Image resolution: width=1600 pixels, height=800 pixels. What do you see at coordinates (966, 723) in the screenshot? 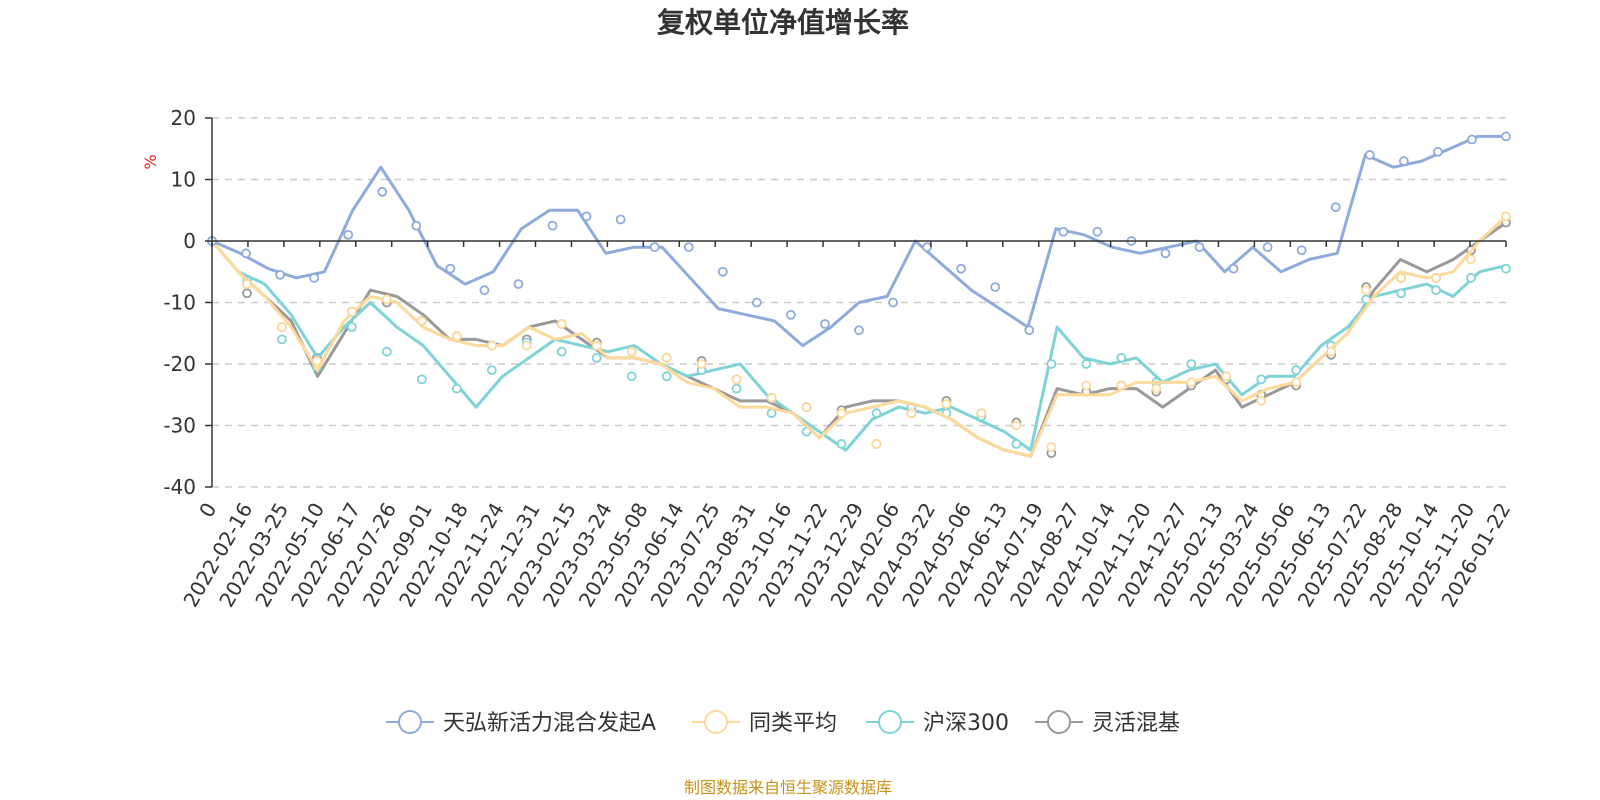
I see `legend-label: 沪深300` at bounding box center [966, 723].